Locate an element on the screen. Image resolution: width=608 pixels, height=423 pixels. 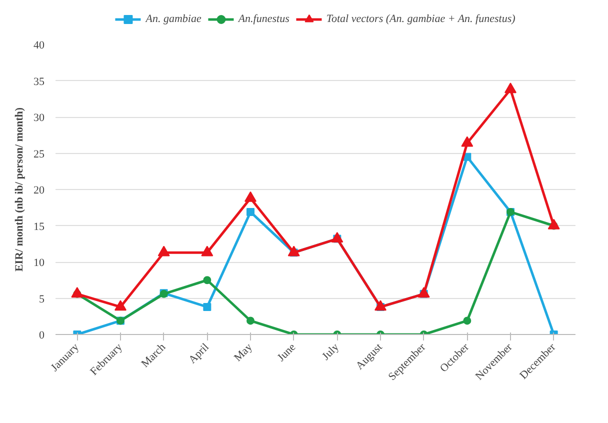
legend-label: An.funestus is located at coordinates (264, 19).